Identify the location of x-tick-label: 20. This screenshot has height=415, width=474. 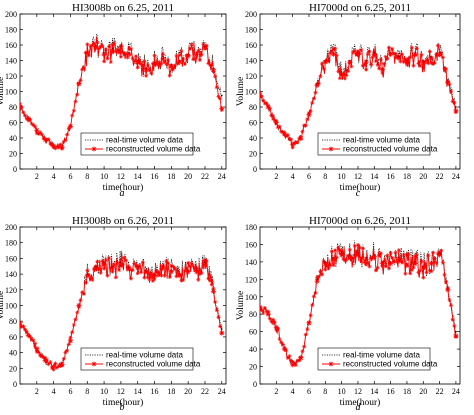
(423, 391).